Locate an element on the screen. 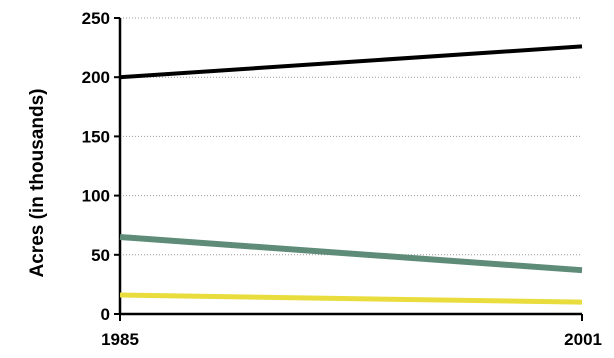 This screenshot has height=358, width=614. y-tick-labels: 0 50 100 150 200 250 is located at coordinates (101, 166).